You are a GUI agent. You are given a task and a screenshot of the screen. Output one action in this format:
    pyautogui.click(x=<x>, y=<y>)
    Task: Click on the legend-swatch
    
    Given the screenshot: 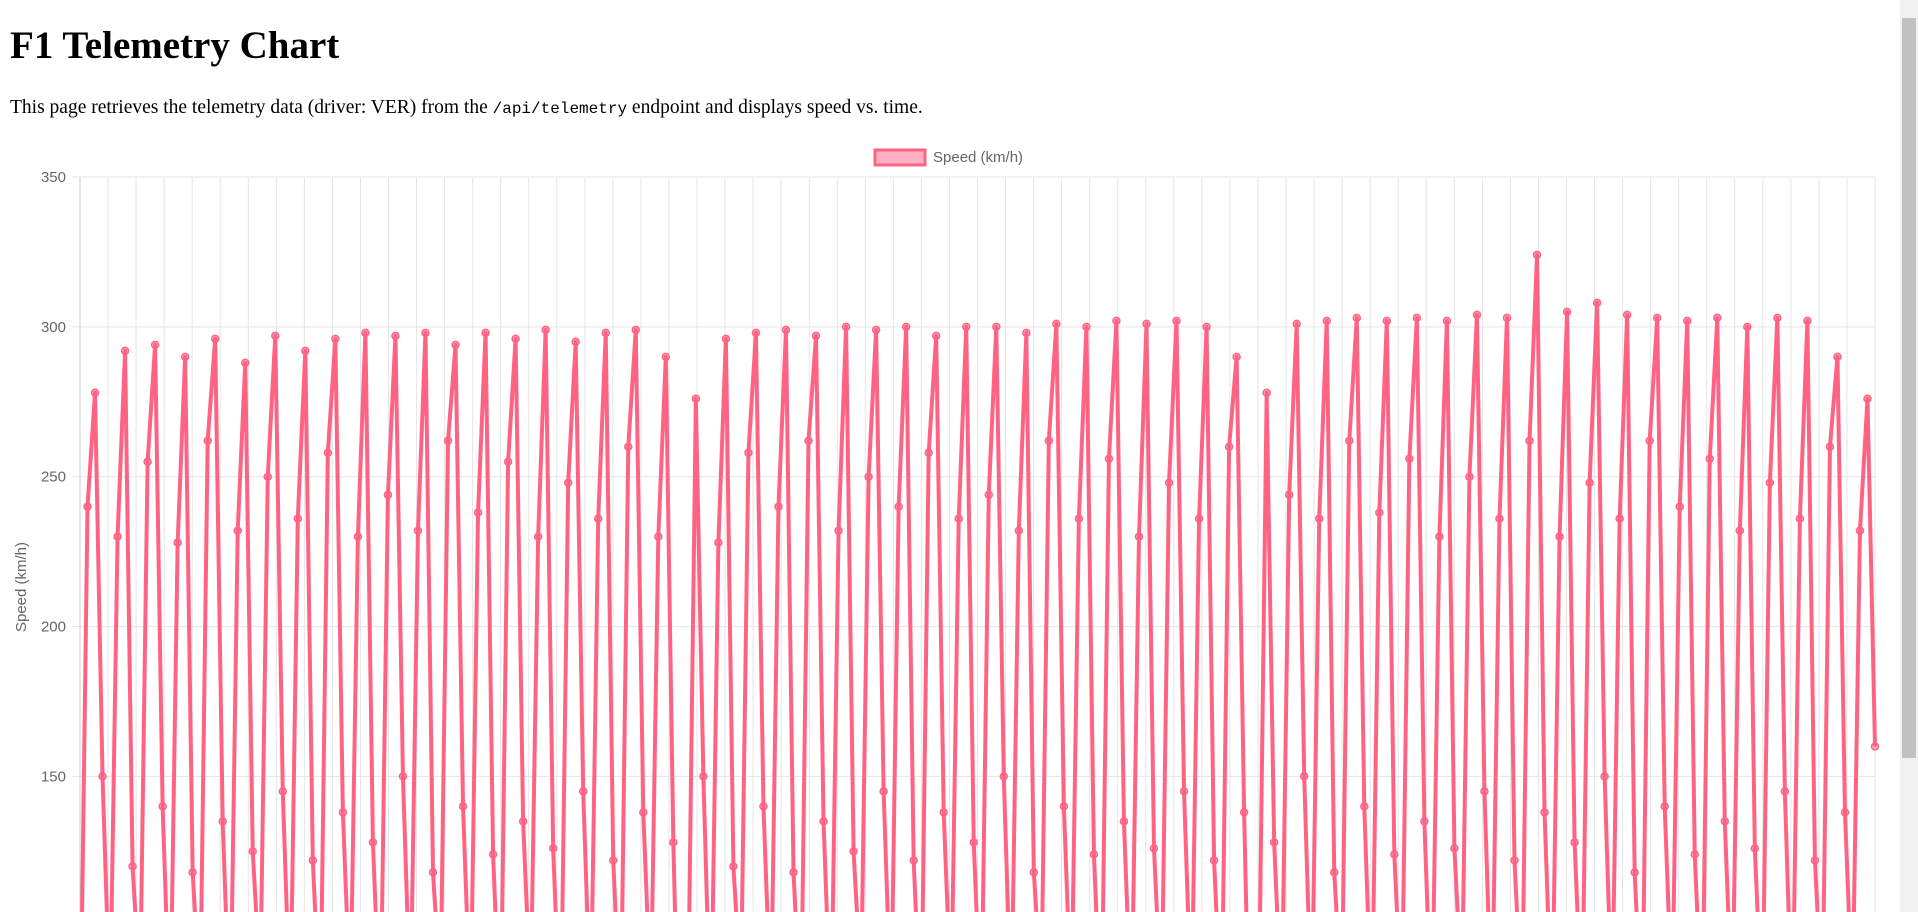 What is the action you would take?
    pyautogui.click(x=900, y=157)
    